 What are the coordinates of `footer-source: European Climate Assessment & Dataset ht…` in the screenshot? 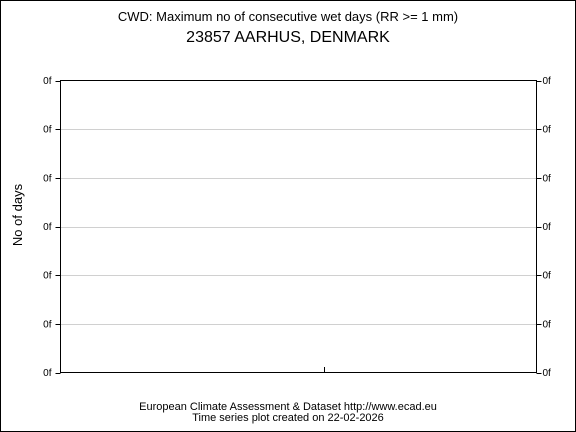 It's located at (288, 407).